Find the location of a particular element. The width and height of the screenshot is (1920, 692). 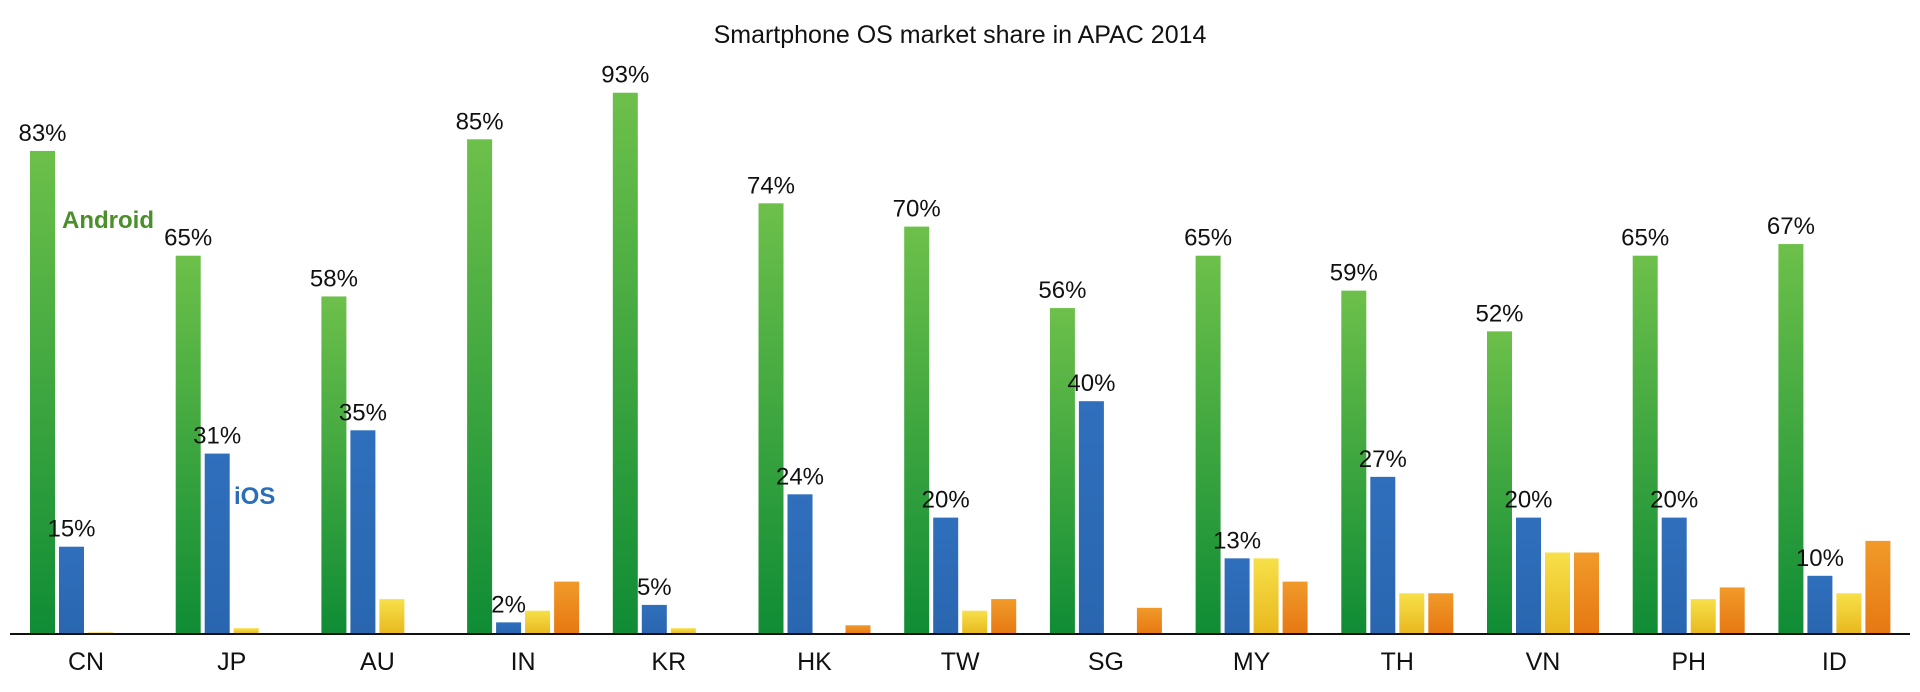

data-label-ios-jp: 31% is located at coordinates (217, 436).